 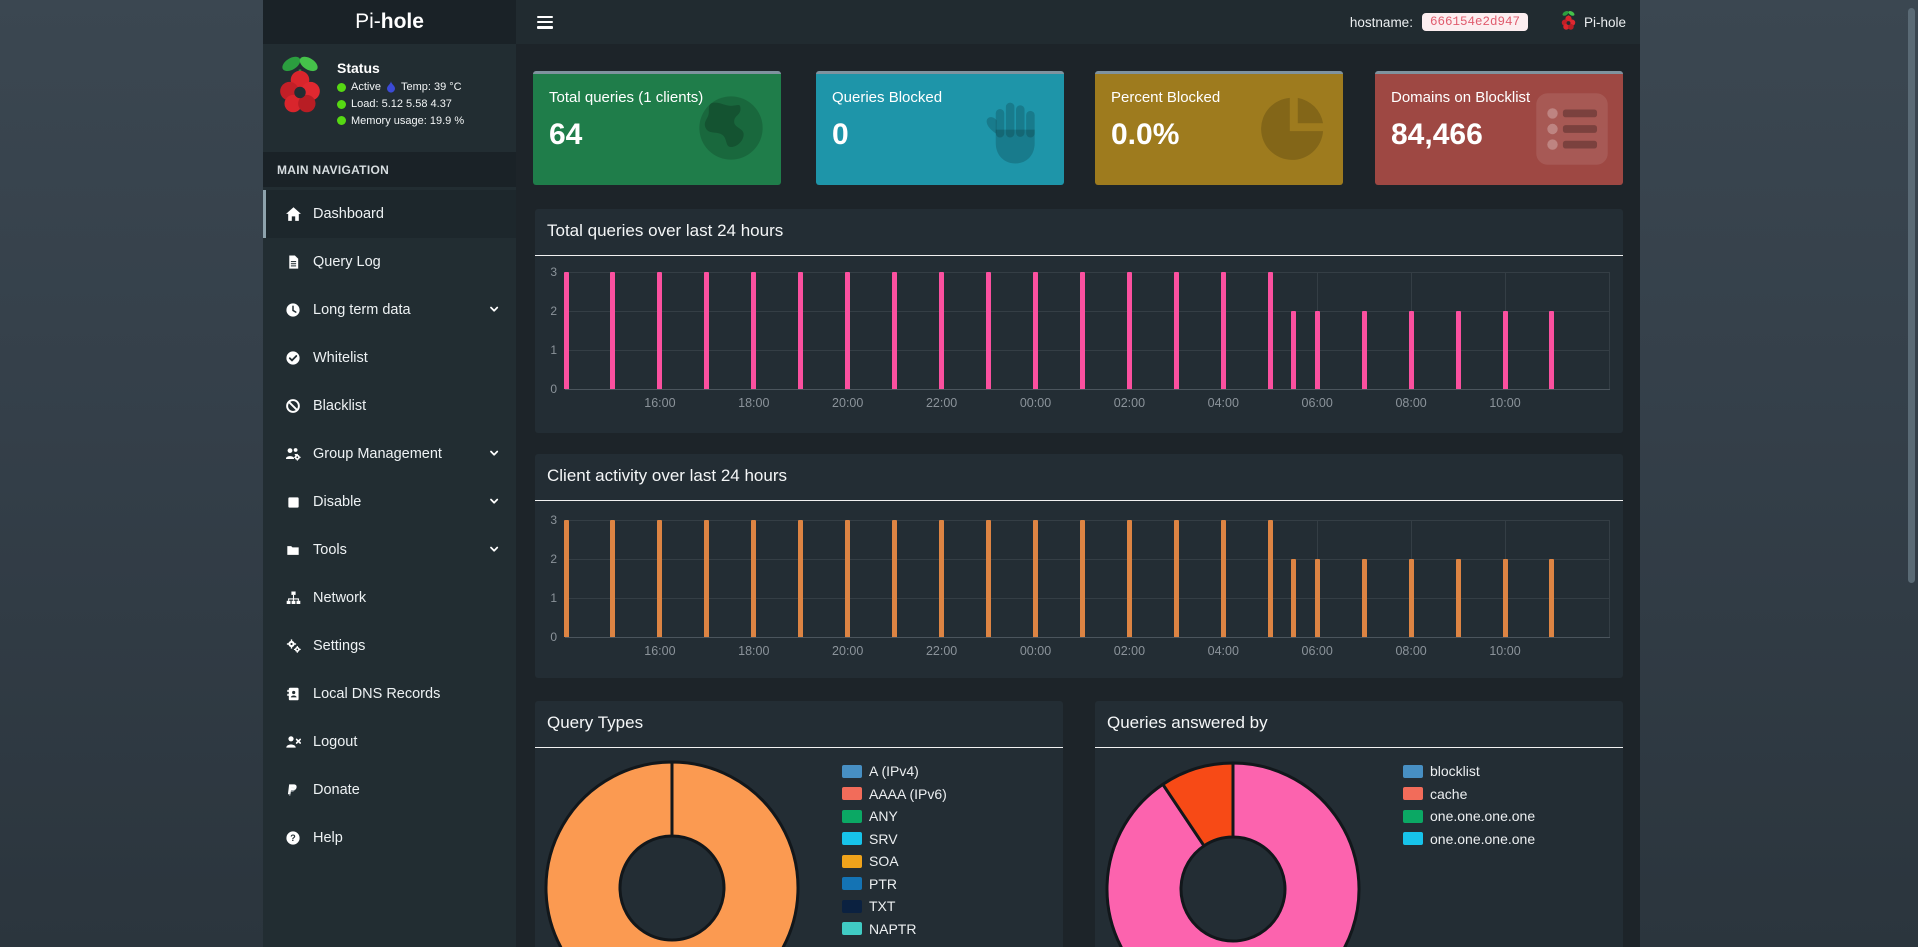 What do you see at coordinates (400, 87) in the screenshot?
I see `status-active-row: Active Temp: 39 °C` at bounding box center [400, 87].